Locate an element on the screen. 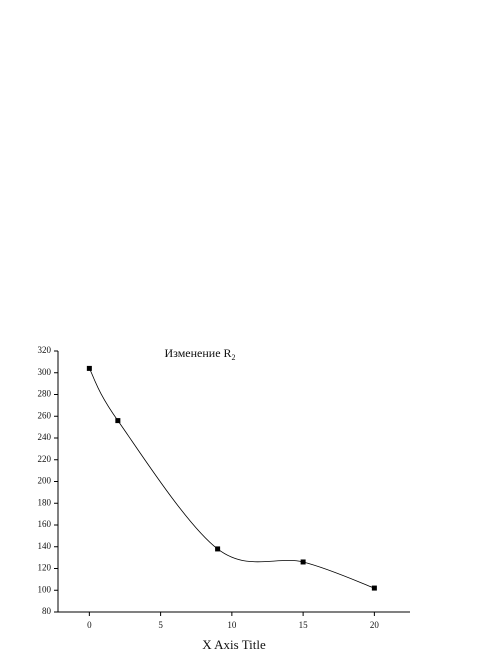 The width and height of the screenshot is (478, 660). y-tick-label: 180 is located at coordinates (45, 502).